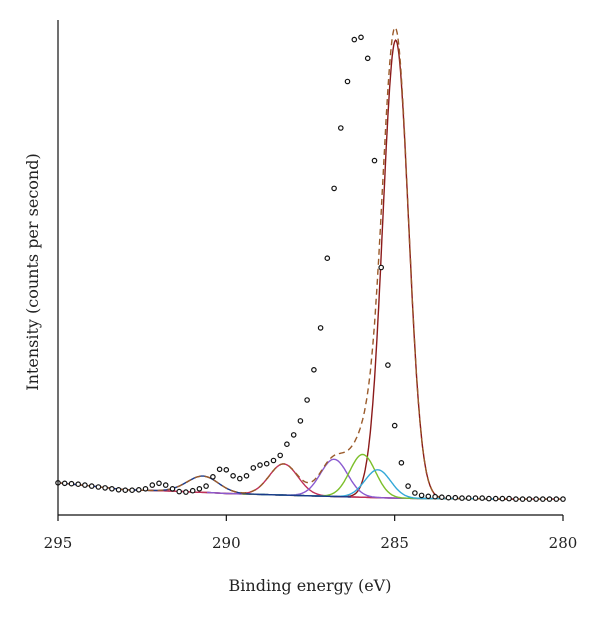 Image resolution: width=600 pixels, height=618 pixels. Describe the element at coordinates (226, 543) in the screenshot. I see `x-tick-label-290: 290` at that location.